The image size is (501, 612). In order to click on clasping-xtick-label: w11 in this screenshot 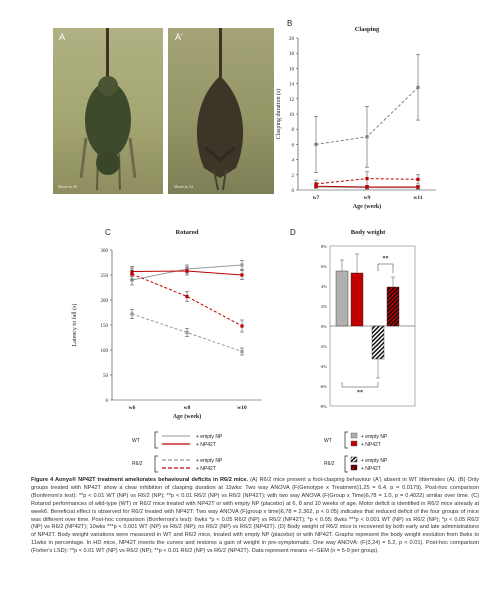, I will do `click(417, 198)`.